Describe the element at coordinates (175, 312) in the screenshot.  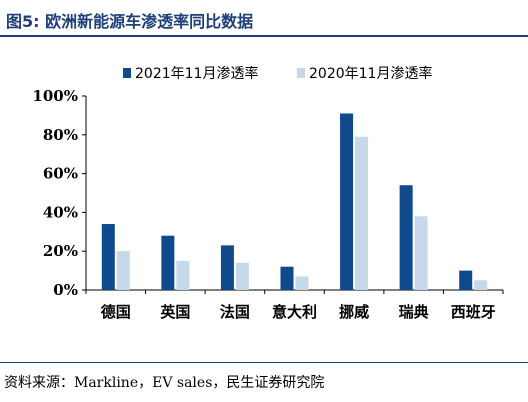
I see `x-tick-label: 英国` at that location.